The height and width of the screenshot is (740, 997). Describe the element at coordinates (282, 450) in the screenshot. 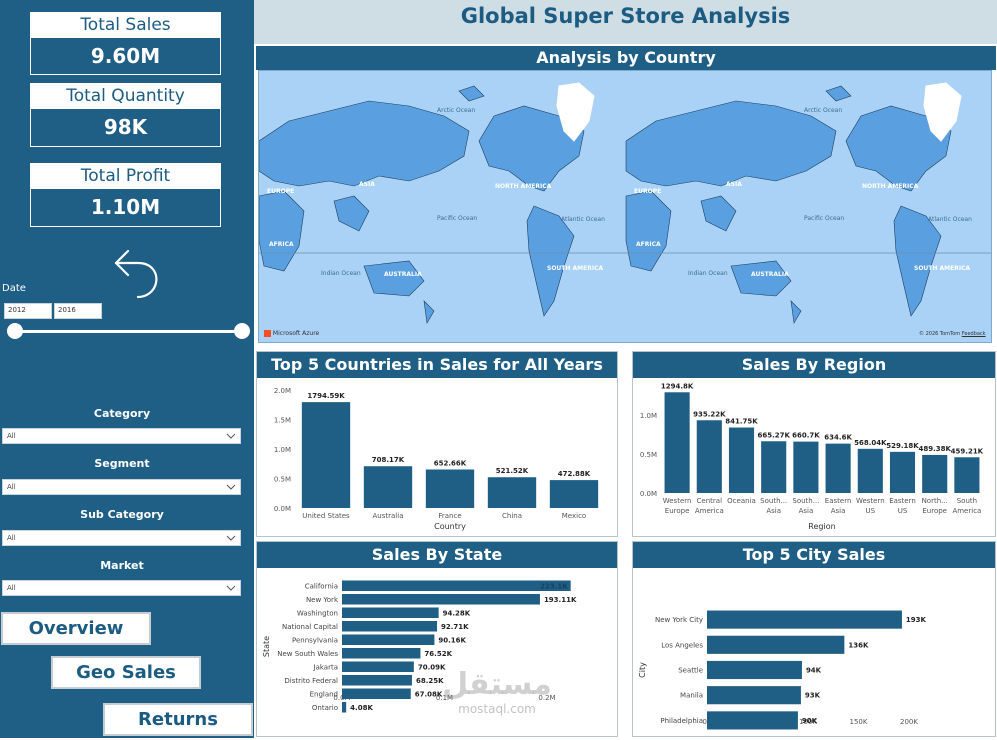

I see `y-tick-label: 1.0M` at that location.